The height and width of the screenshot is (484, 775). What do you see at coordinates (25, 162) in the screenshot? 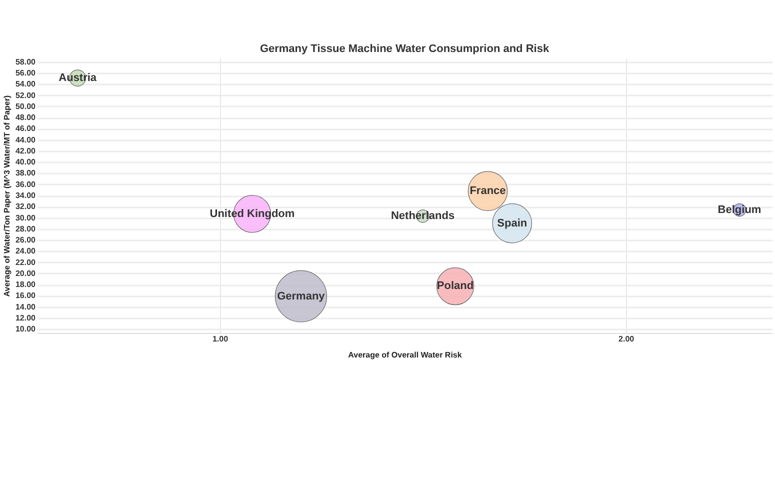
I see `y-tick-label: 40.00` at bounding box center [25, 162].